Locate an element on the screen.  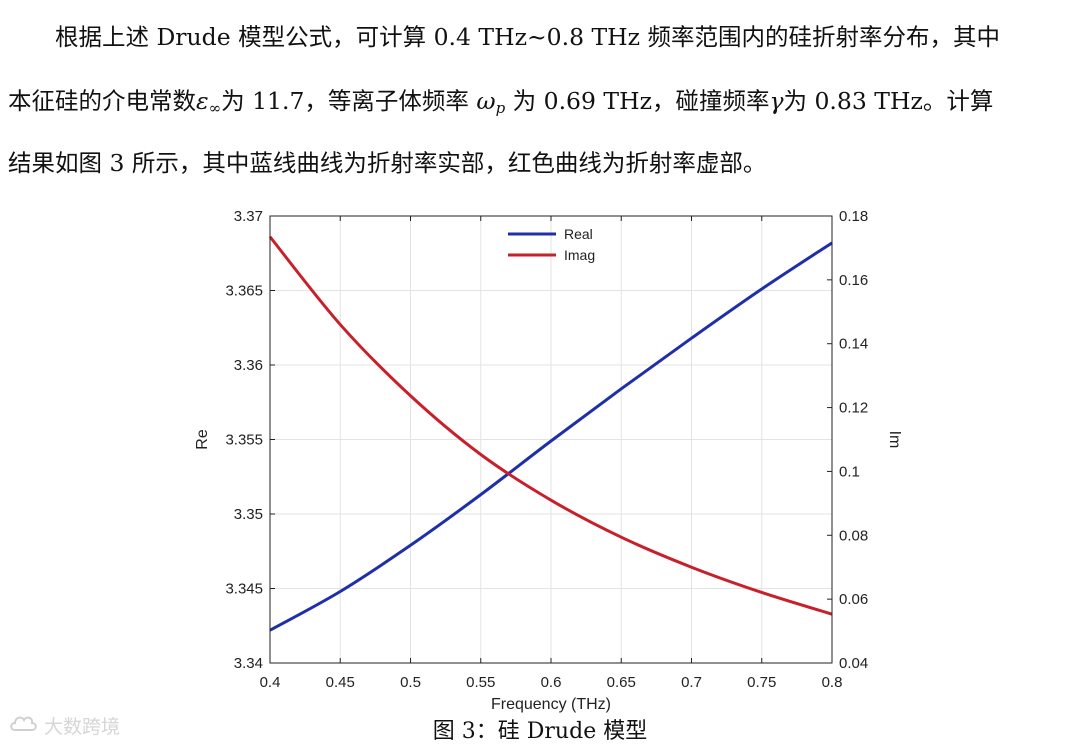
watermark: 大数跨境 is located at coordinates (64, 725).